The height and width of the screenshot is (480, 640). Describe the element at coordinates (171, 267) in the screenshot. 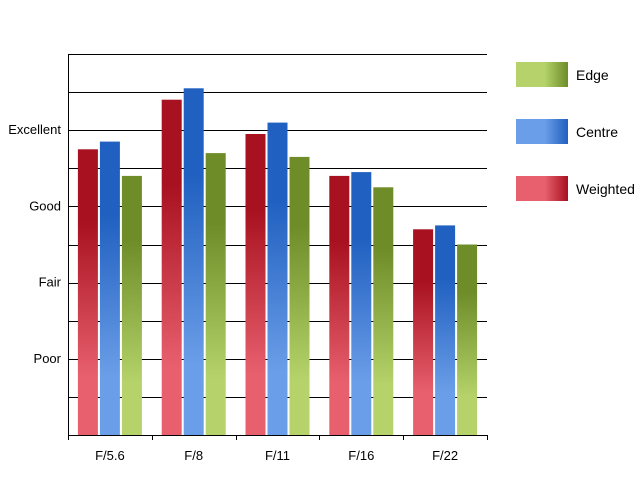

I see `bar-weighted-f8` at that location.